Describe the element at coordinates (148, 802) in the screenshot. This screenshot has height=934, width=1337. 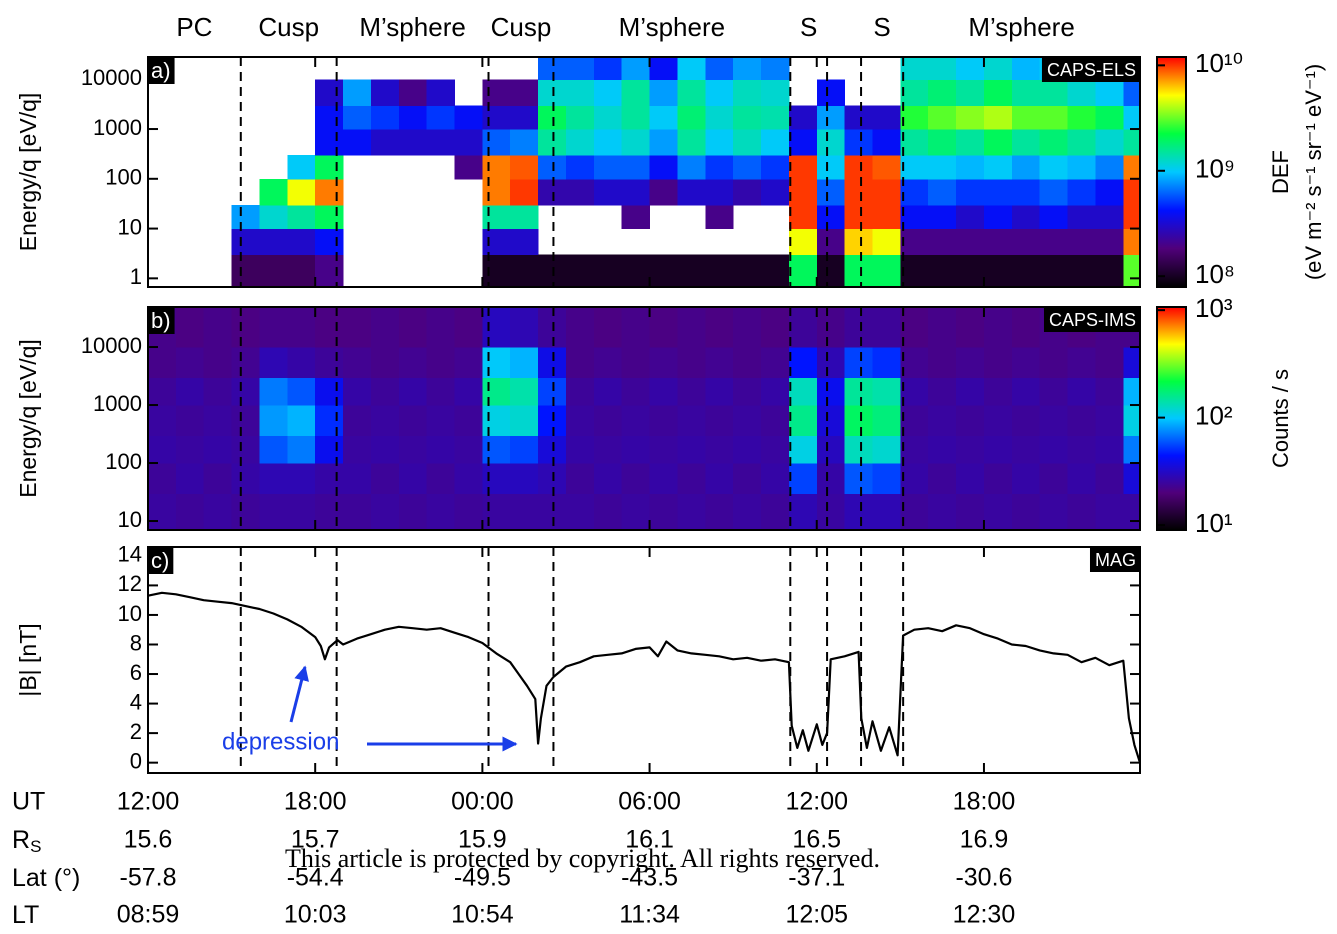
I see `x-tick-label: 12:00` at that location.